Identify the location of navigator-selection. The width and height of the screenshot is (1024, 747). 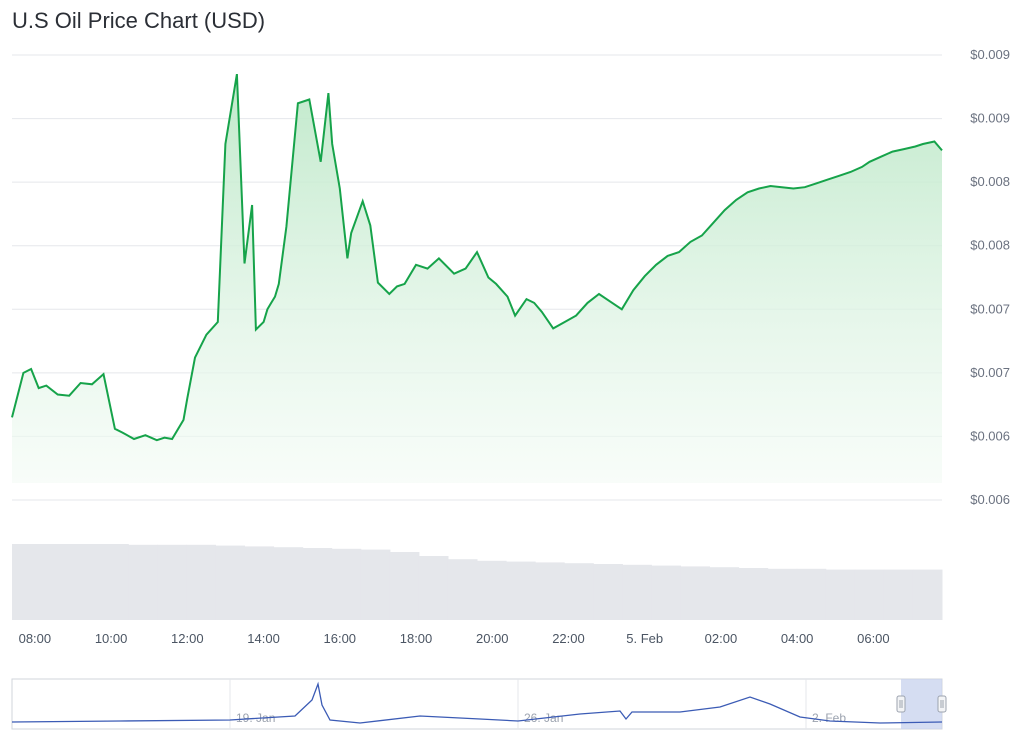
(921, 704).